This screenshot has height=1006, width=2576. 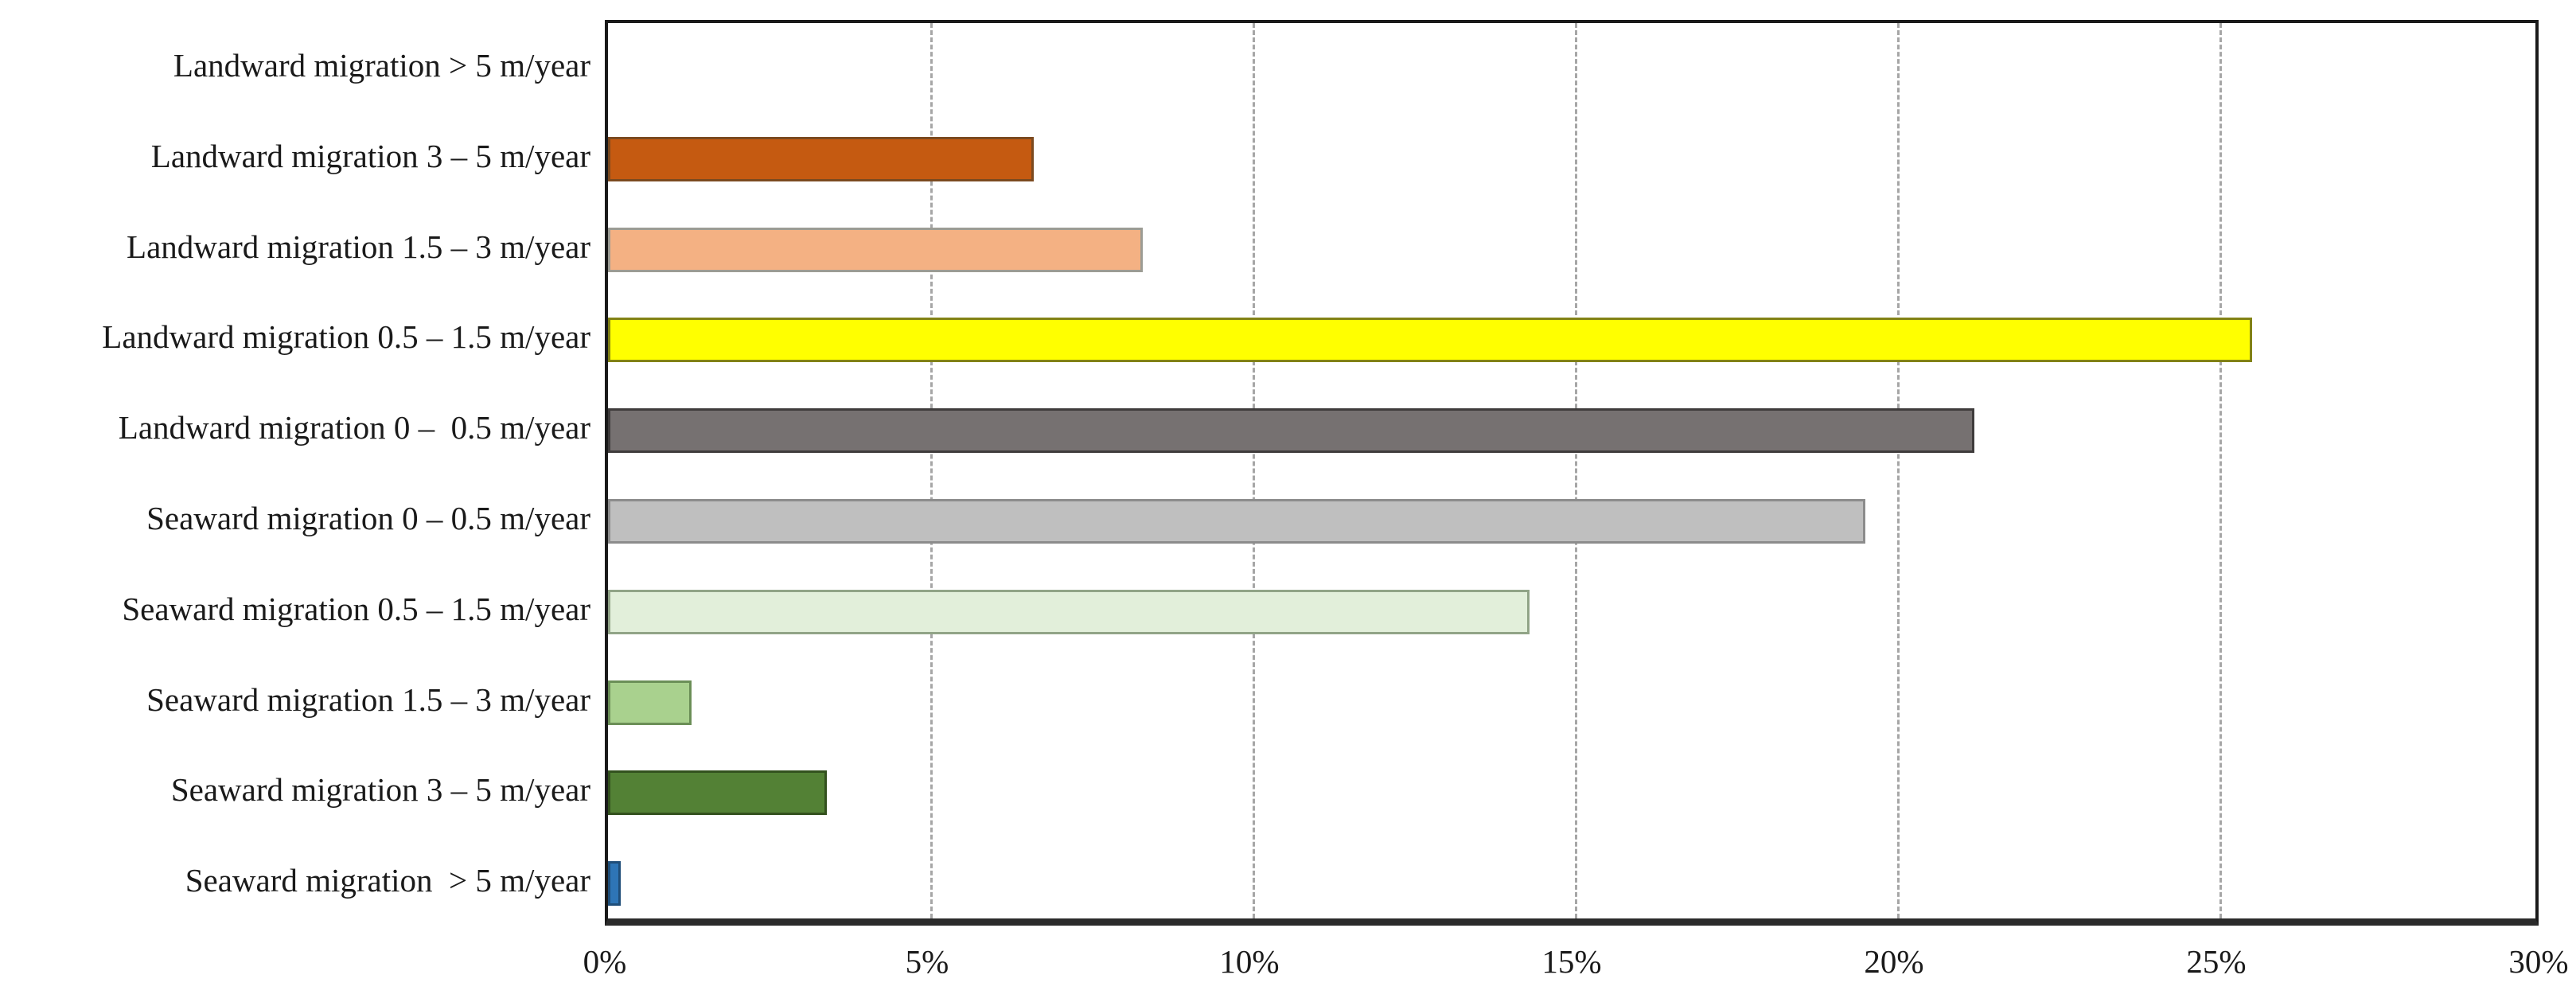 I want to click on category-label-2: Landward migration 1.5 – 3 m/year, so click(x=358, y=246).